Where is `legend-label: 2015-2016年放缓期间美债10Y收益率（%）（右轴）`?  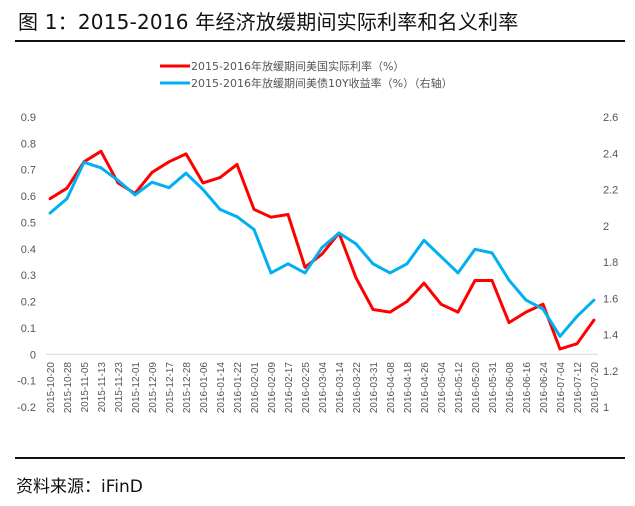
legend-label: 2015-2016年放缓期间美债10Y收益率（%）（右轴） is located at coordinates (322, 83).